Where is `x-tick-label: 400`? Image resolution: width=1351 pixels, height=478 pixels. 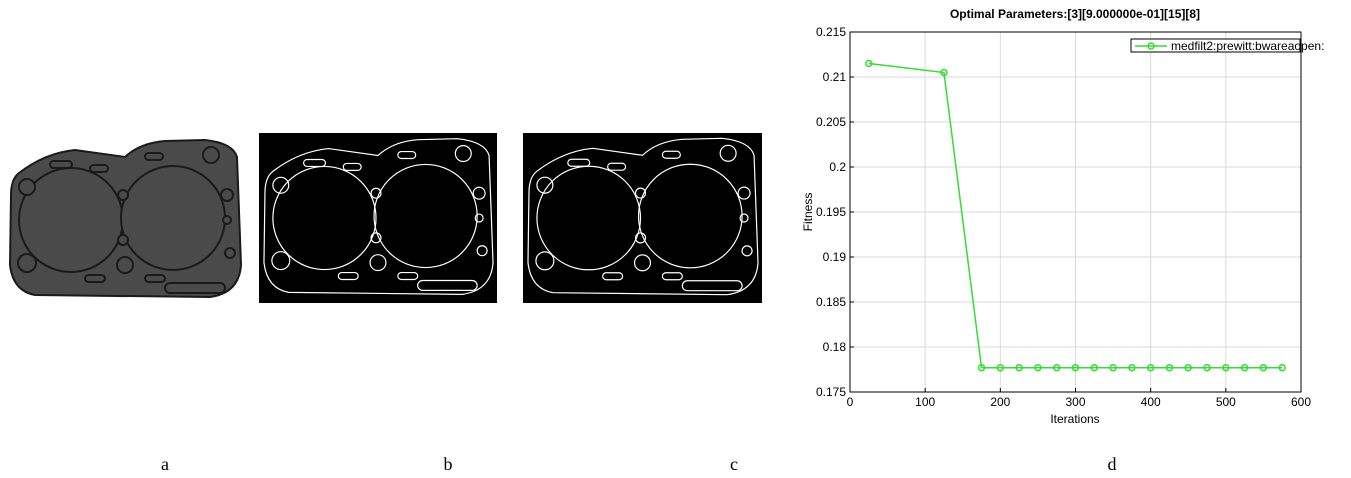
x-tick-label: 400 is located at coordinates (1151, 402).